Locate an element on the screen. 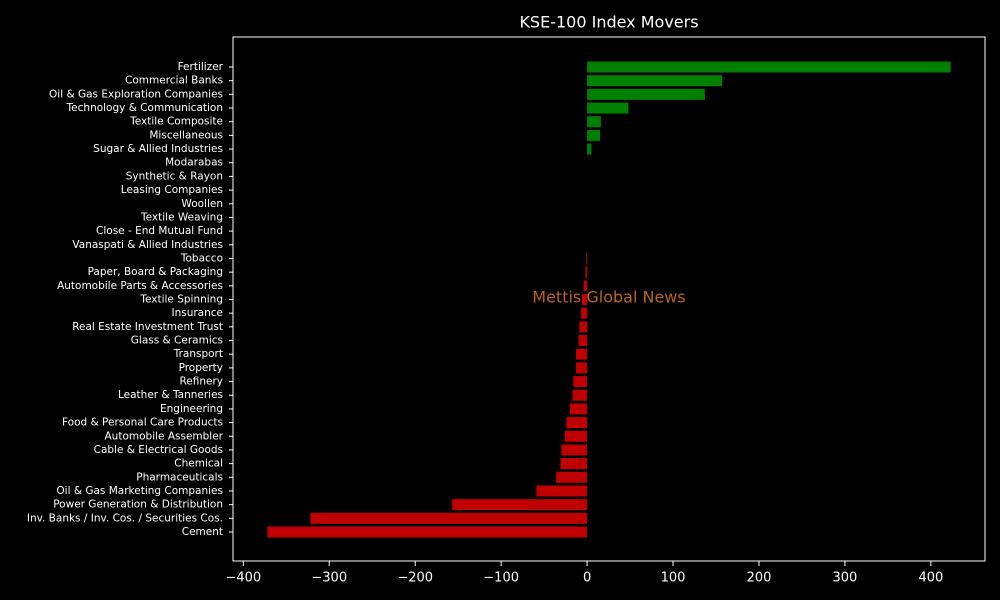  y-tick-label: Pharmaceuticals is located at coordinates (179, 477).